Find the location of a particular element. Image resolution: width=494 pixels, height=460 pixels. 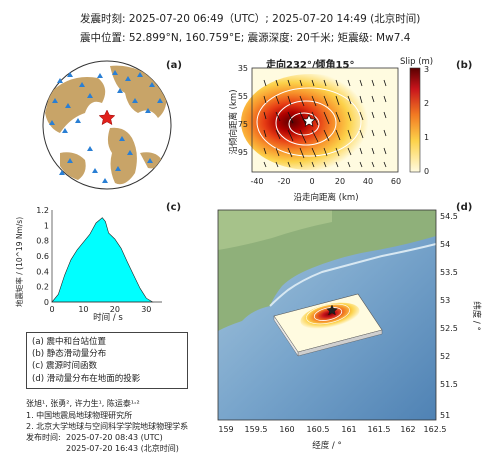

b-ytick-3: 95 is located at coordinates (243, 152).